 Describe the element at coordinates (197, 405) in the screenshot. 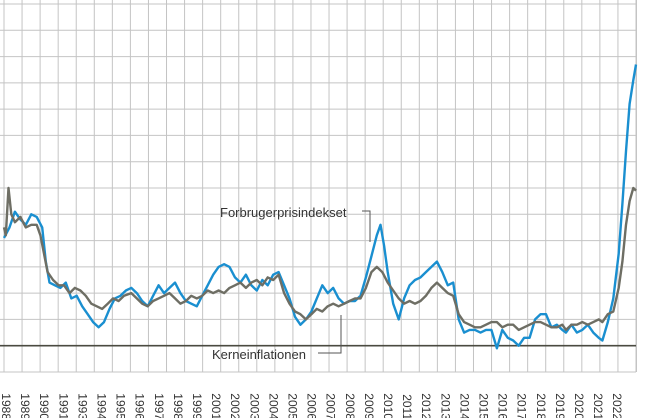

I see `x-tick-label: 1999` at that location.